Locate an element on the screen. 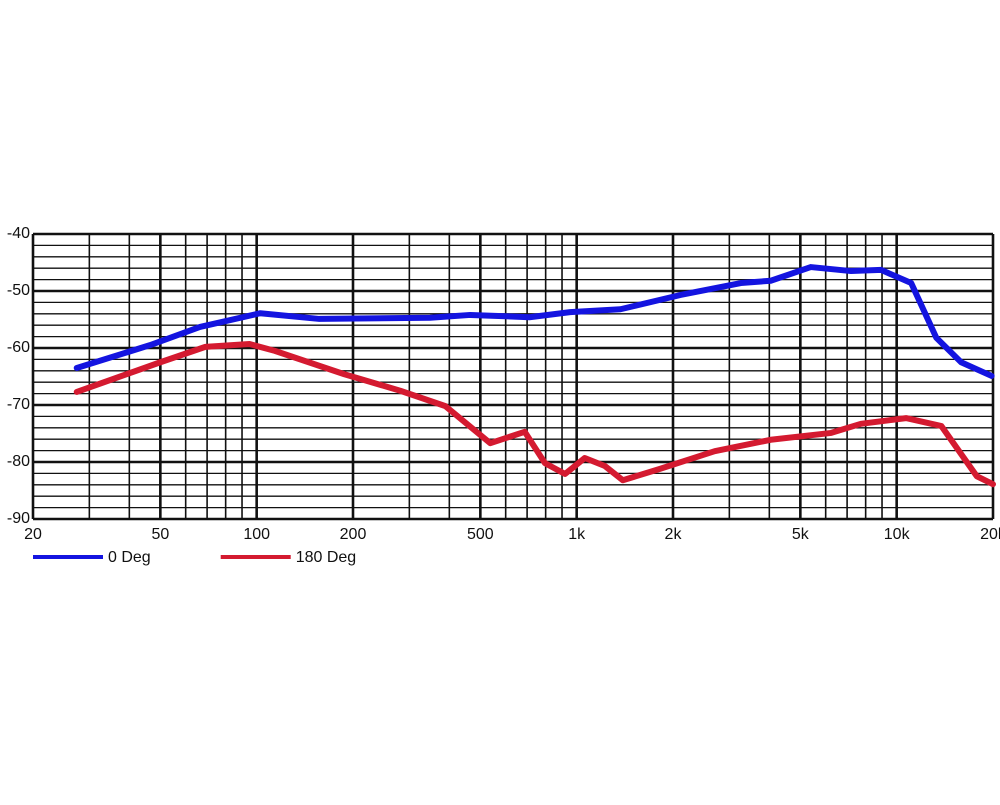  x-tick-label: 200 is located at coordinates (353, 534).